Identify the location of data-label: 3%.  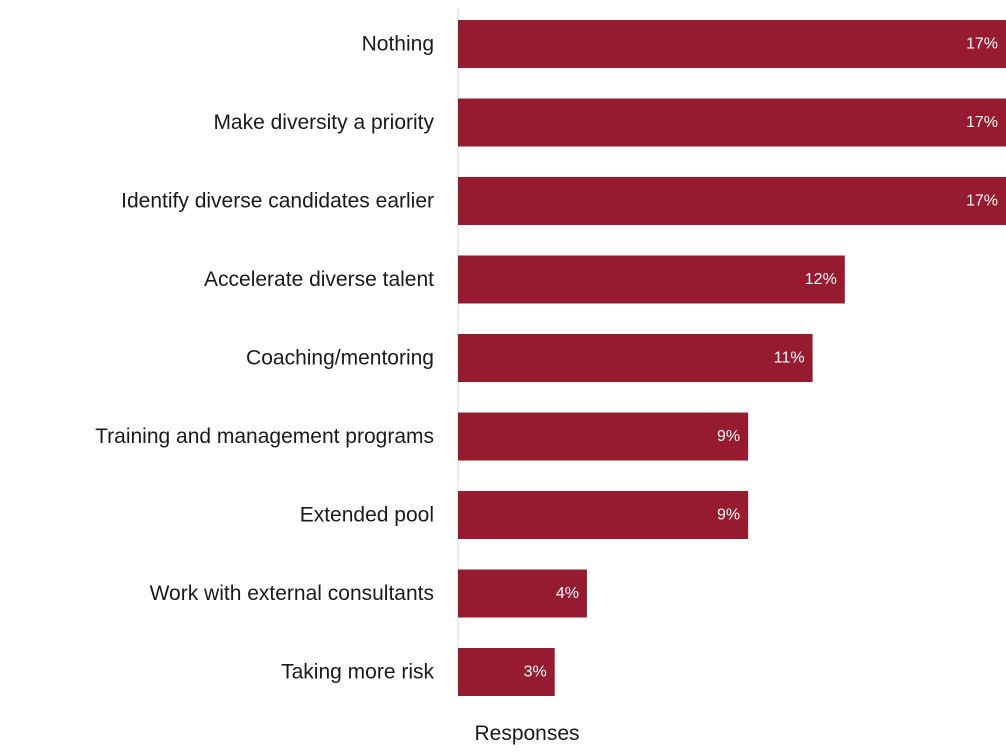
(535, 672).